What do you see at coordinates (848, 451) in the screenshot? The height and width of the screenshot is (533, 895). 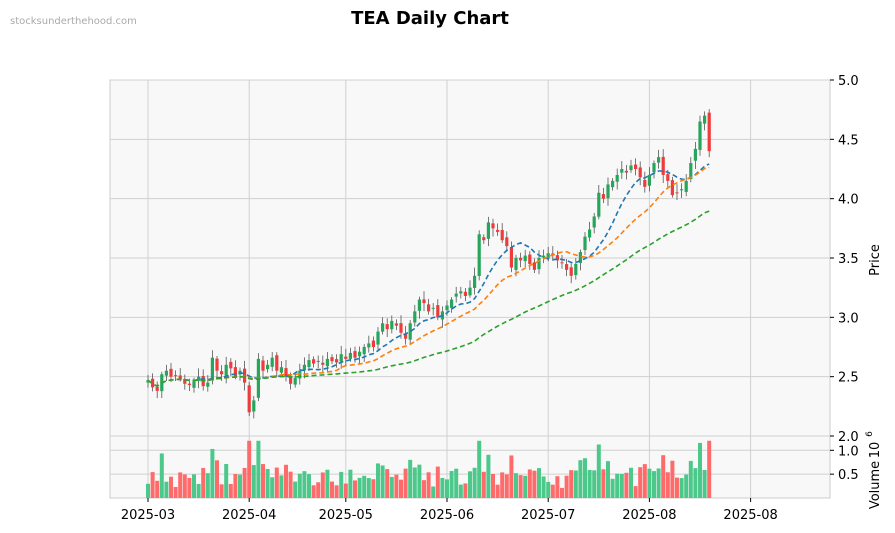 I see `volume-tick-label: 1.0` at bounding box center [848, 451].